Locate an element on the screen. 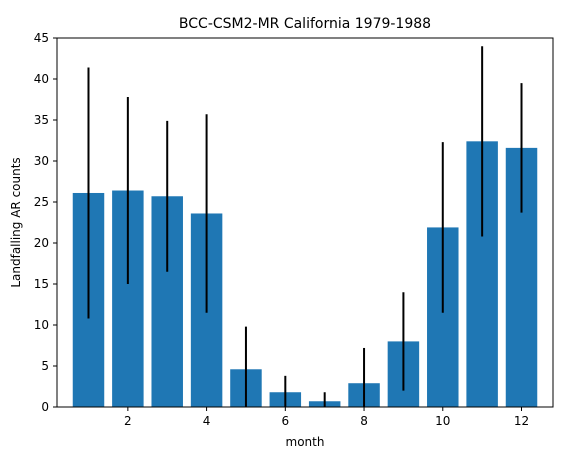 The width and height of the screenshot is (568, 455). y-tick-label: 10 is located at coordinates (41, 325).